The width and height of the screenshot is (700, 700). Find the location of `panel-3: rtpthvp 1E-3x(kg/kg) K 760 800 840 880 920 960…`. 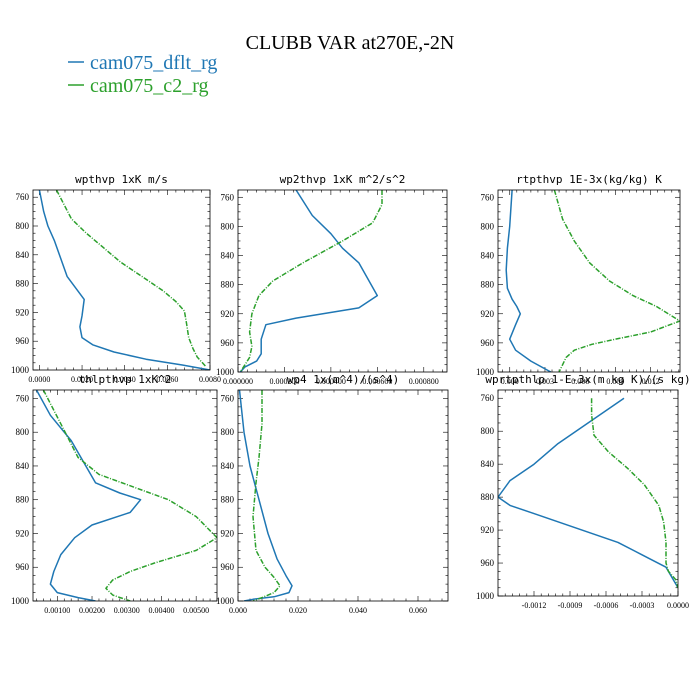

panel-3: rtpthvp 1E-3x(kg/kg) K 760 800 840 880 920 960… is located at coordinates (578, 279).